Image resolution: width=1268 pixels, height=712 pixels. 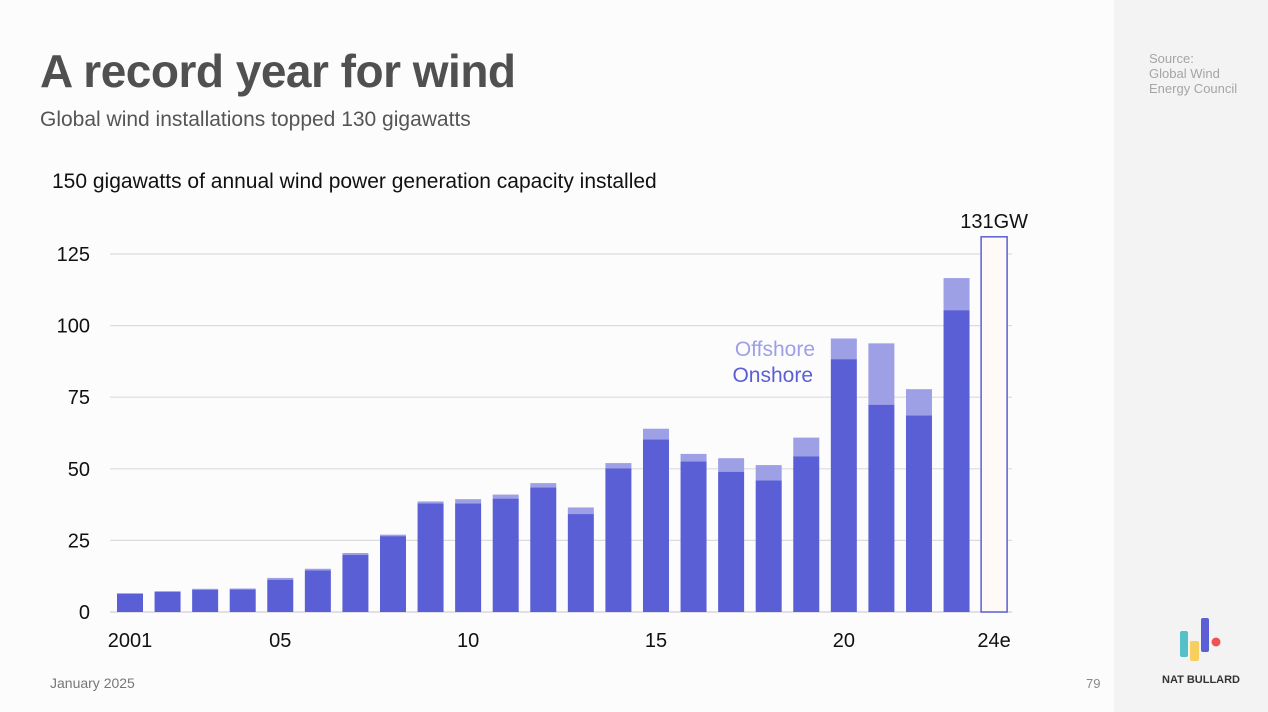 I want to click on source-text: Global Wind Energy Council, so click(x=1193, y=81).